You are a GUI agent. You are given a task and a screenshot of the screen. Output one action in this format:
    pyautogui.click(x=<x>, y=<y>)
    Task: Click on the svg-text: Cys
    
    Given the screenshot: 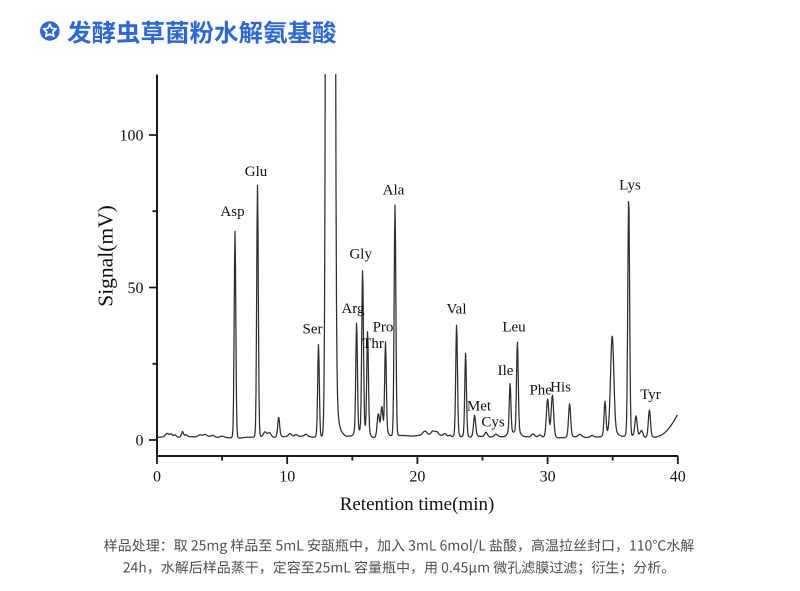 What is the action you would take?
    pyautogui.click(x=493, y=423)
    